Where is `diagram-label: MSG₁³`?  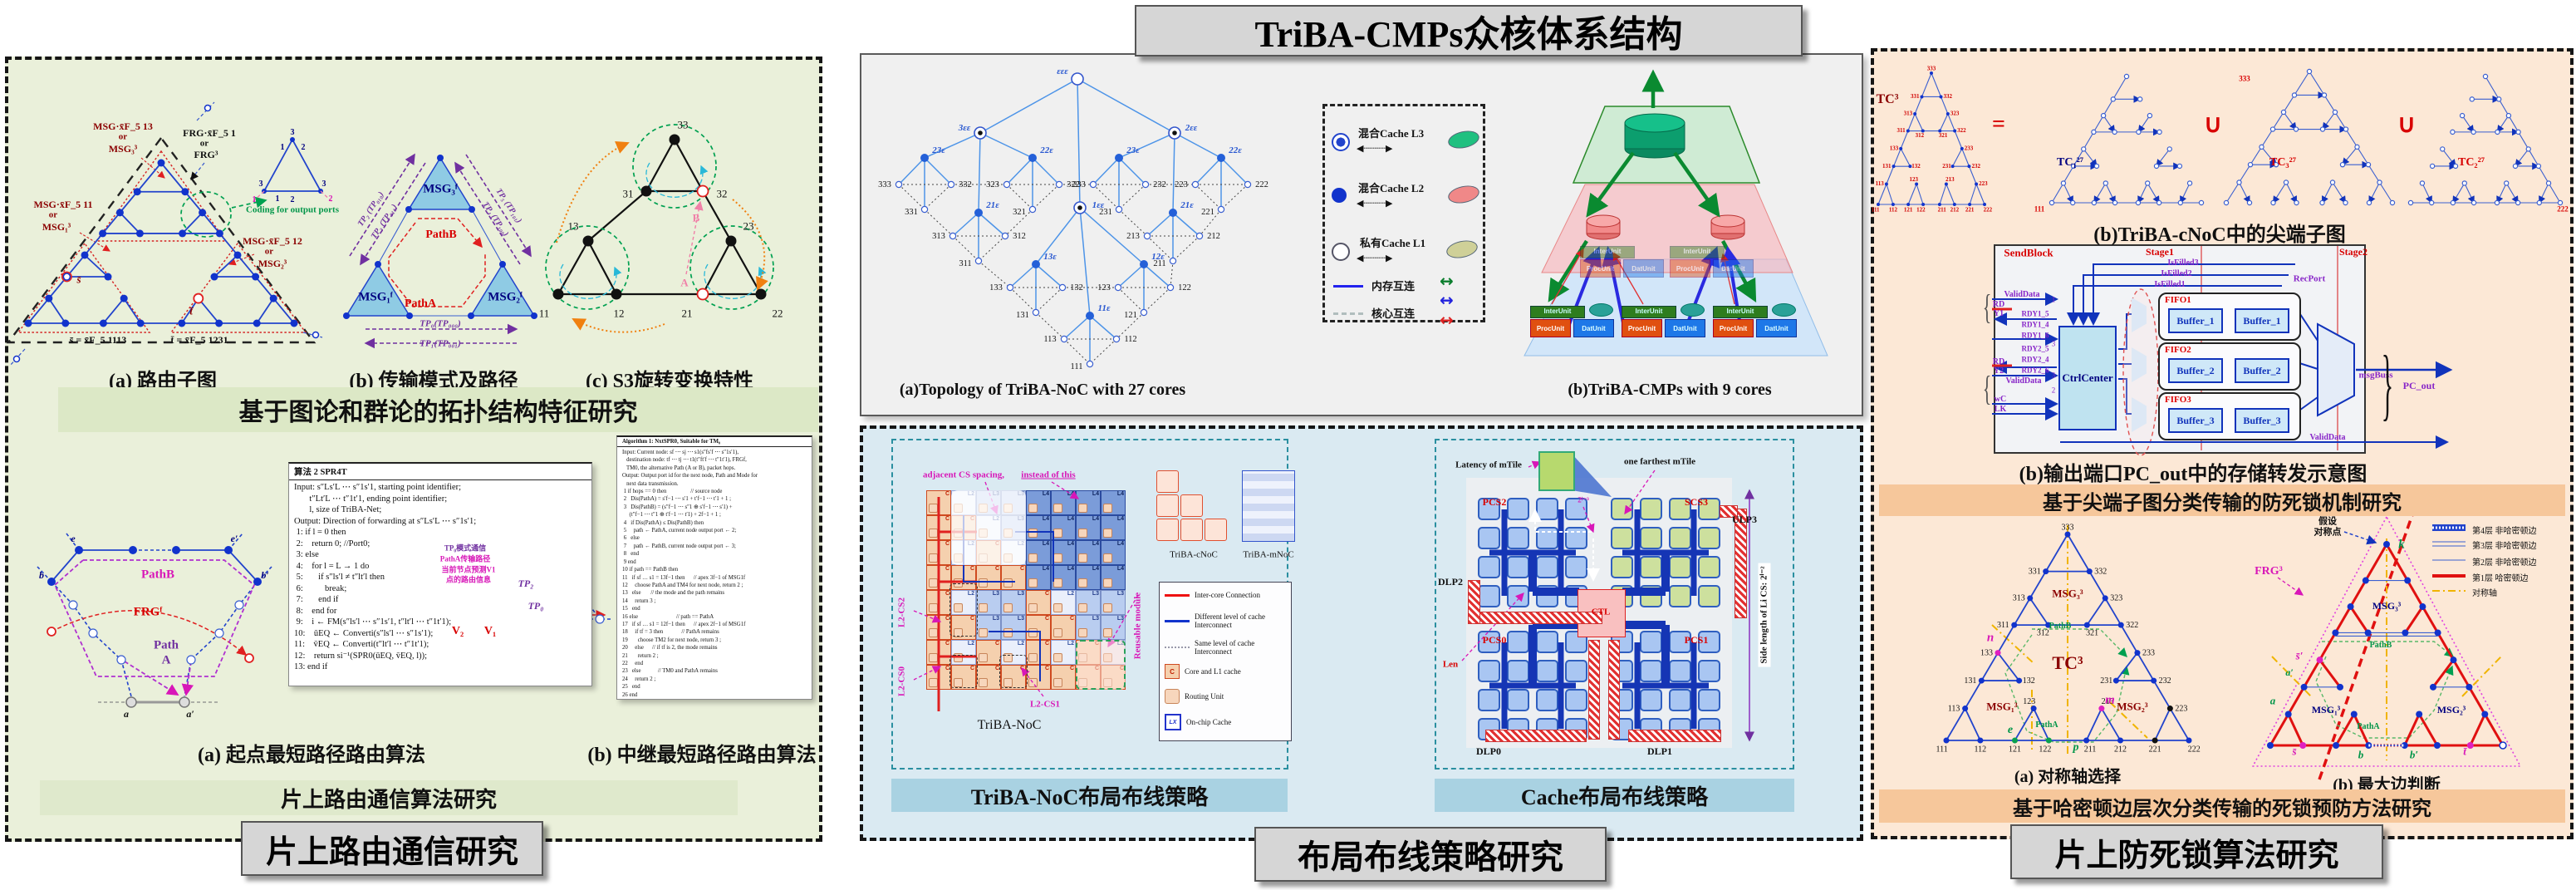 diagram-label: MSG₁³ is located at coordinates (2002, 706).